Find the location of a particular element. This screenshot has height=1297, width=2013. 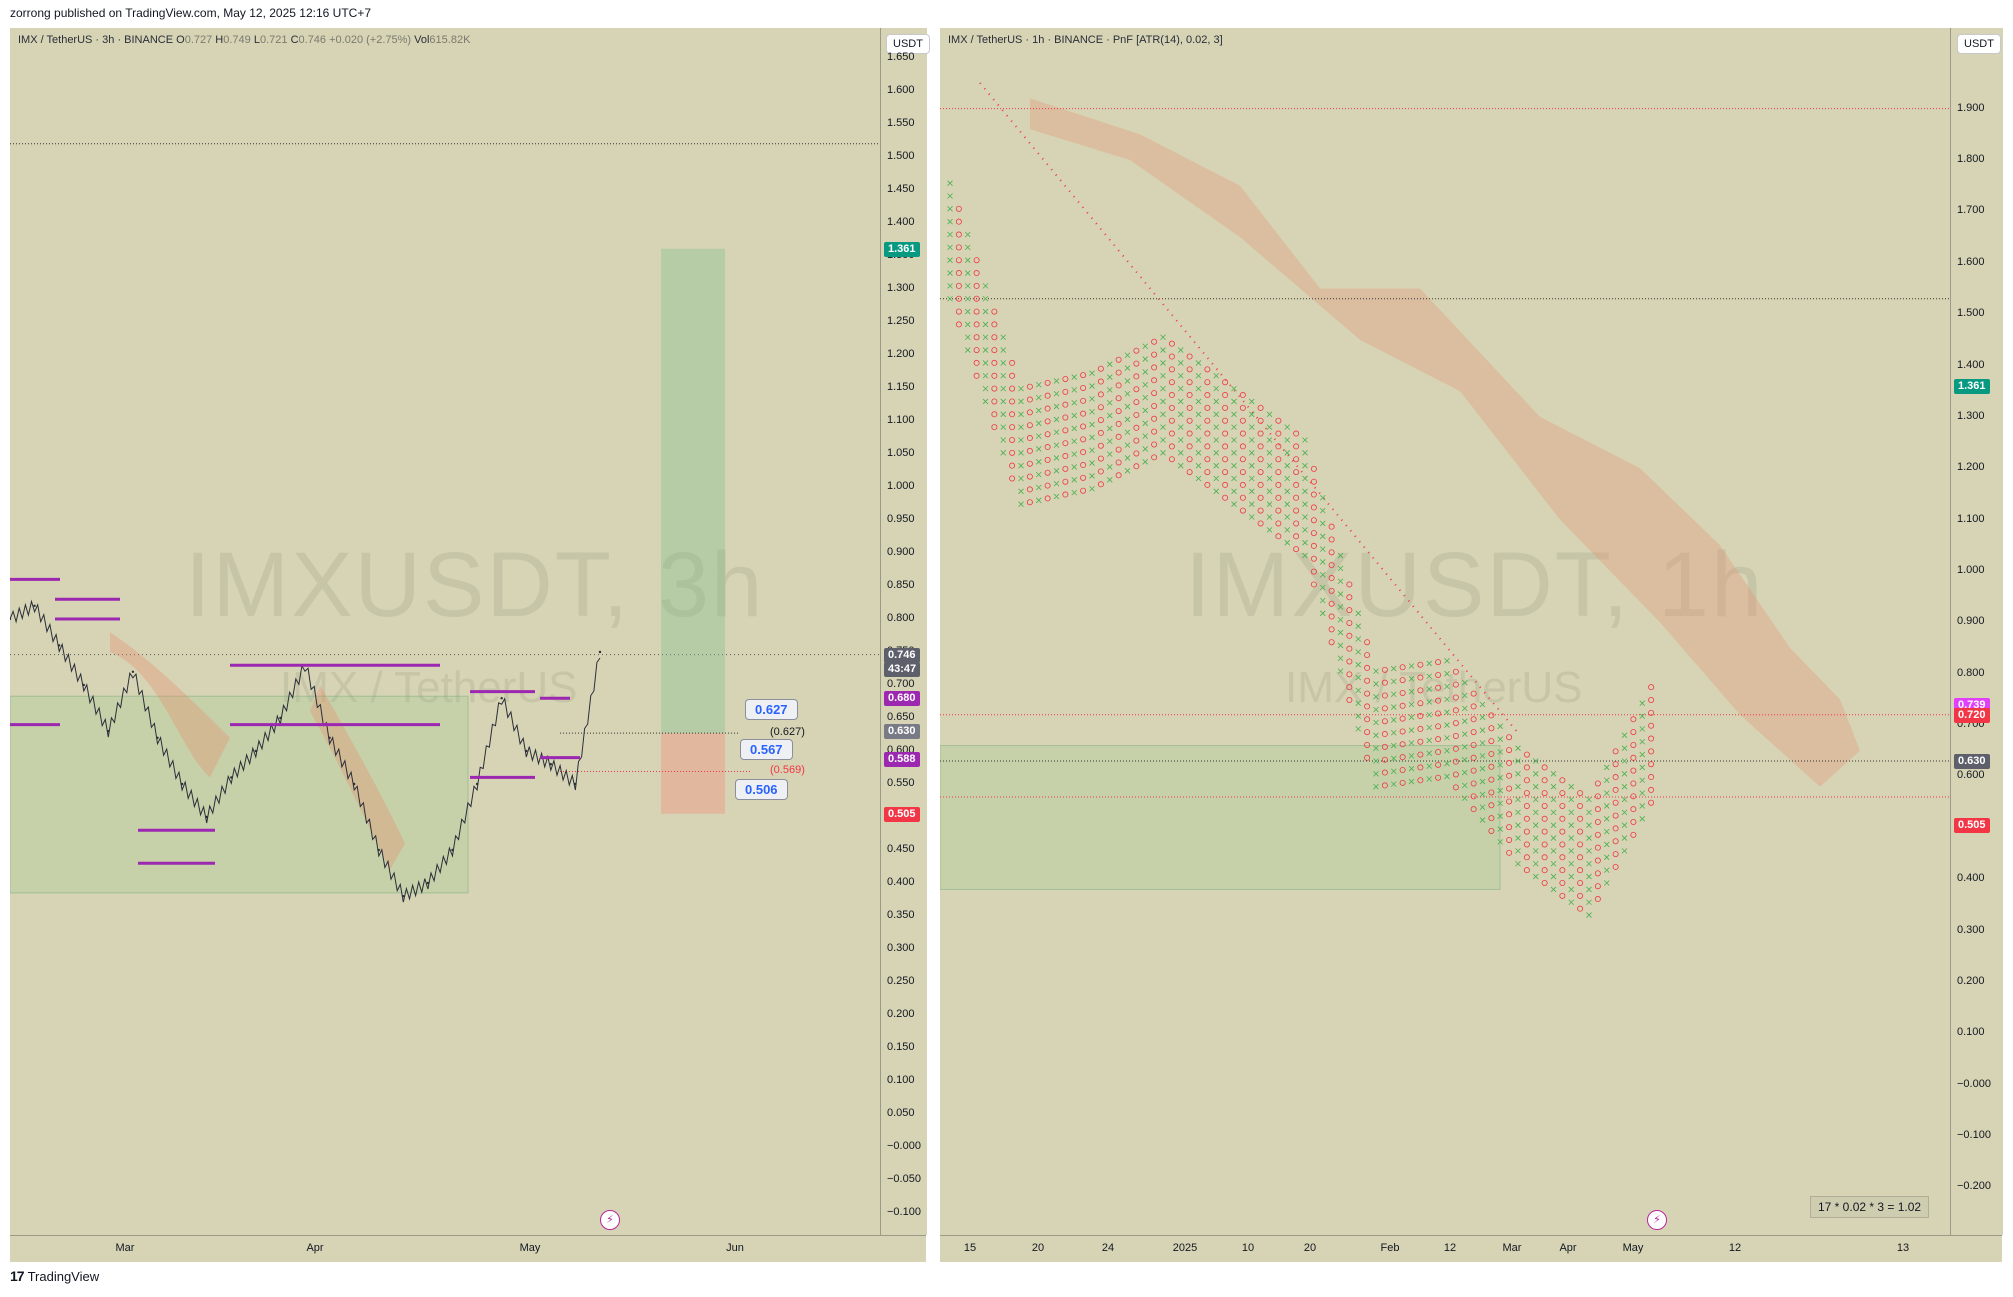

right-currency-button: USDT is located at coordinates (1979, 44).